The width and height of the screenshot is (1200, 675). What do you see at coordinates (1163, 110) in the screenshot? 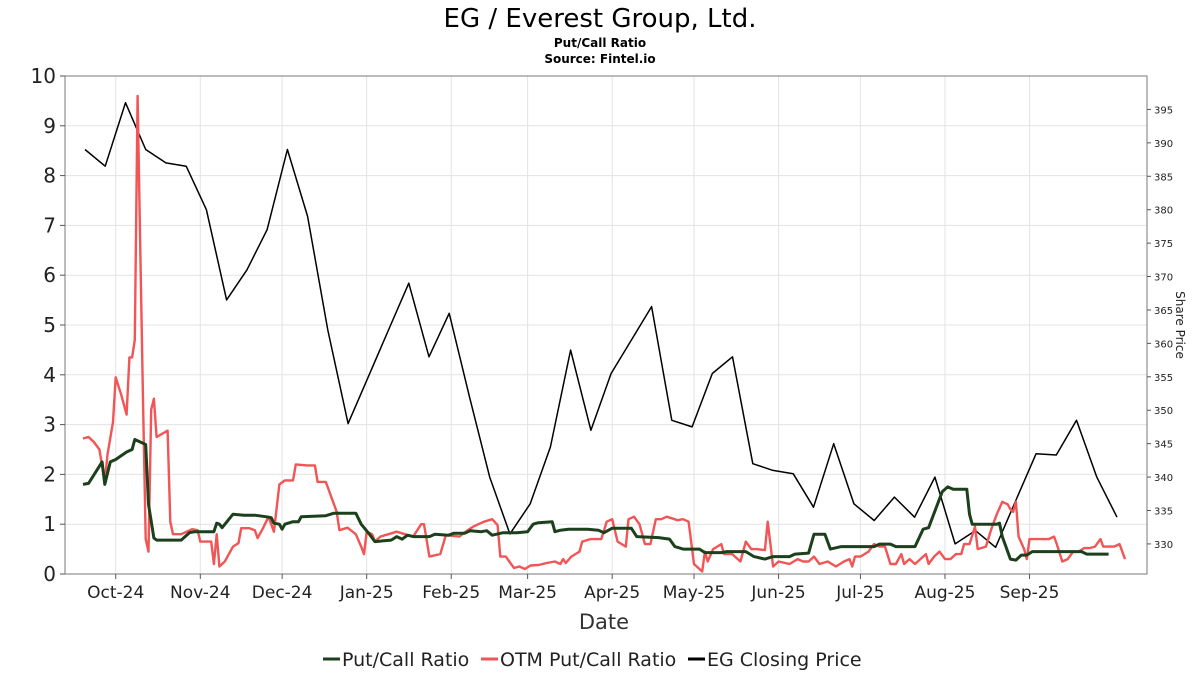
I see `right-tick-label: 395` at bounding box center [1163, 110].